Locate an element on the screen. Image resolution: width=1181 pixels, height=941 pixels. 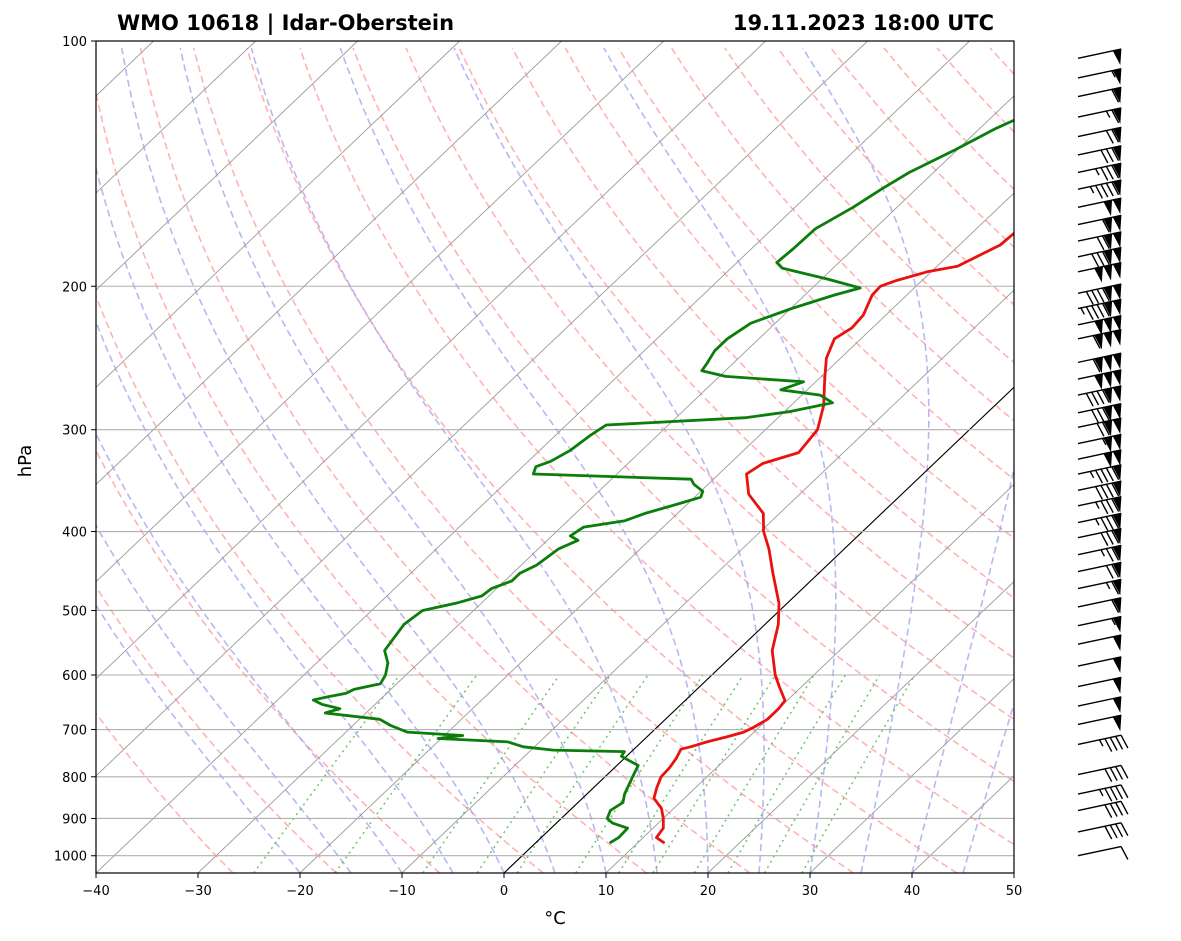
y-tick-label: 300 is located at coordinates (74, 431).